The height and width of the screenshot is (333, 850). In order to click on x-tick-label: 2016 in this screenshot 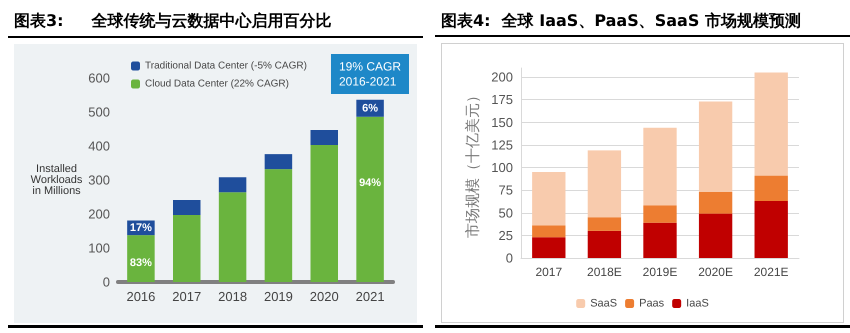, I will do `click(141, 296)`.